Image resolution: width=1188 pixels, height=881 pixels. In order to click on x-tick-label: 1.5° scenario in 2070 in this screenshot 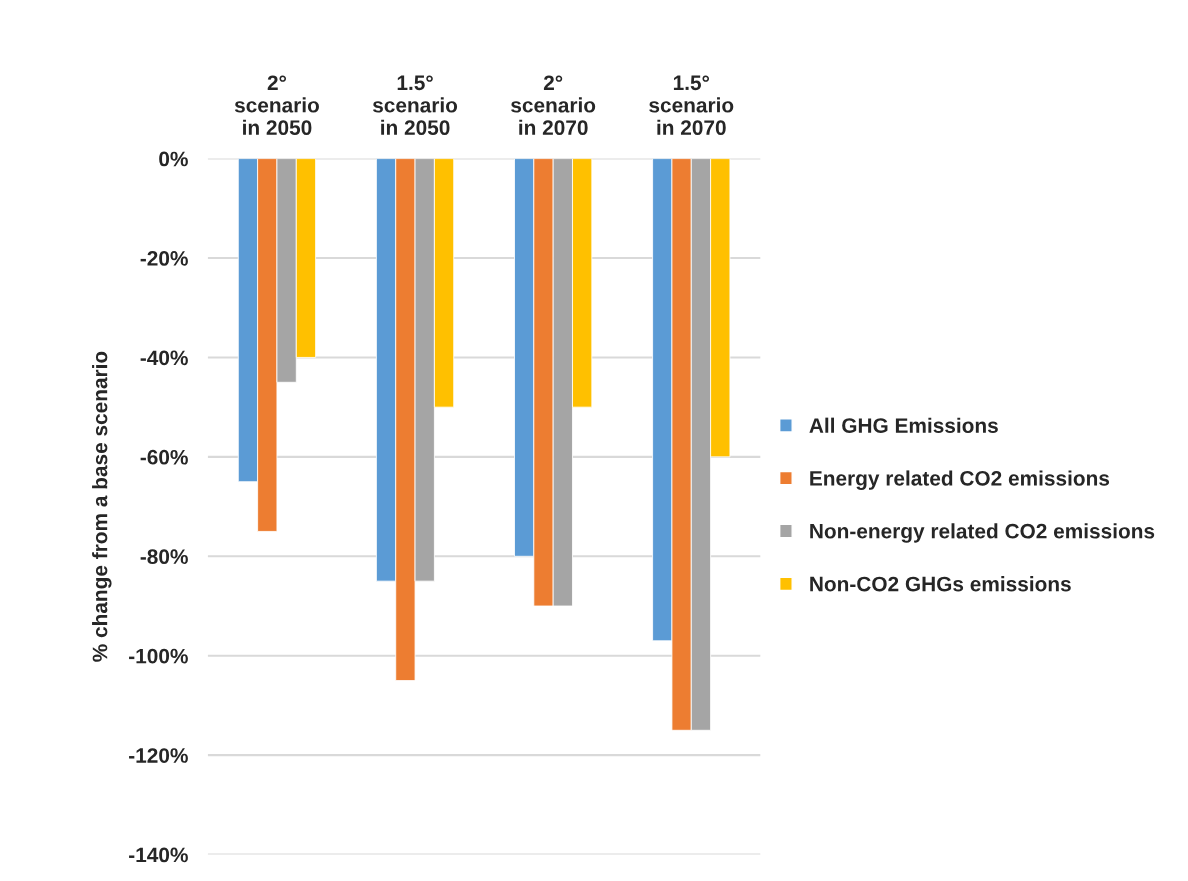, I will do `click(691, 105)`.